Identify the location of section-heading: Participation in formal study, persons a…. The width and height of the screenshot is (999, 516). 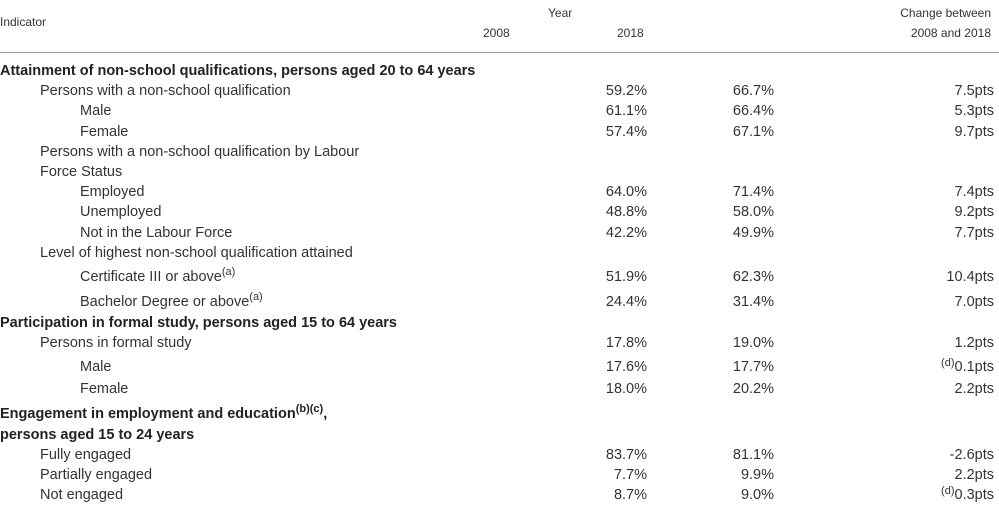
(198, 323).